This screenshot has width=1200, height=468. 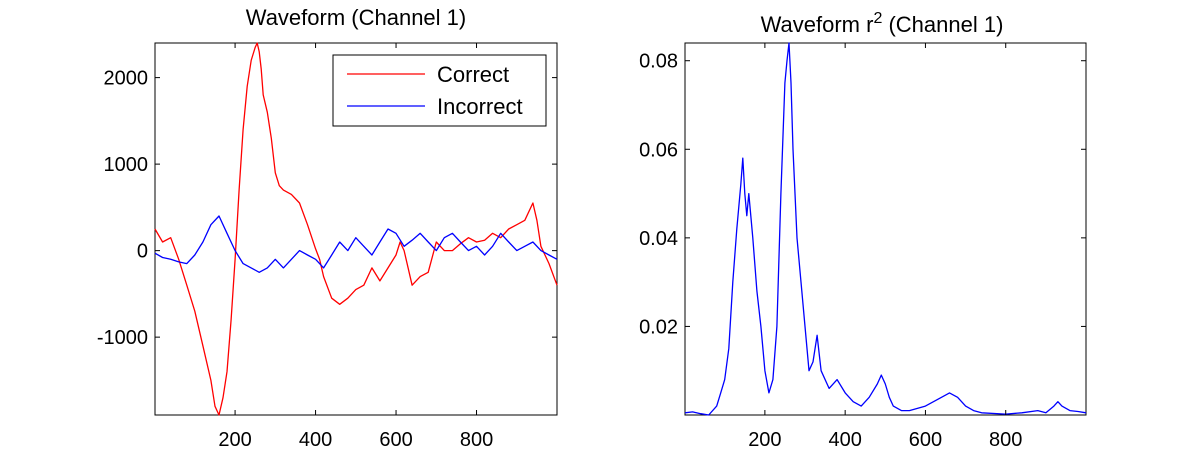 I want to click on y-tick-label: 0.06, so click(x=658, y=150).